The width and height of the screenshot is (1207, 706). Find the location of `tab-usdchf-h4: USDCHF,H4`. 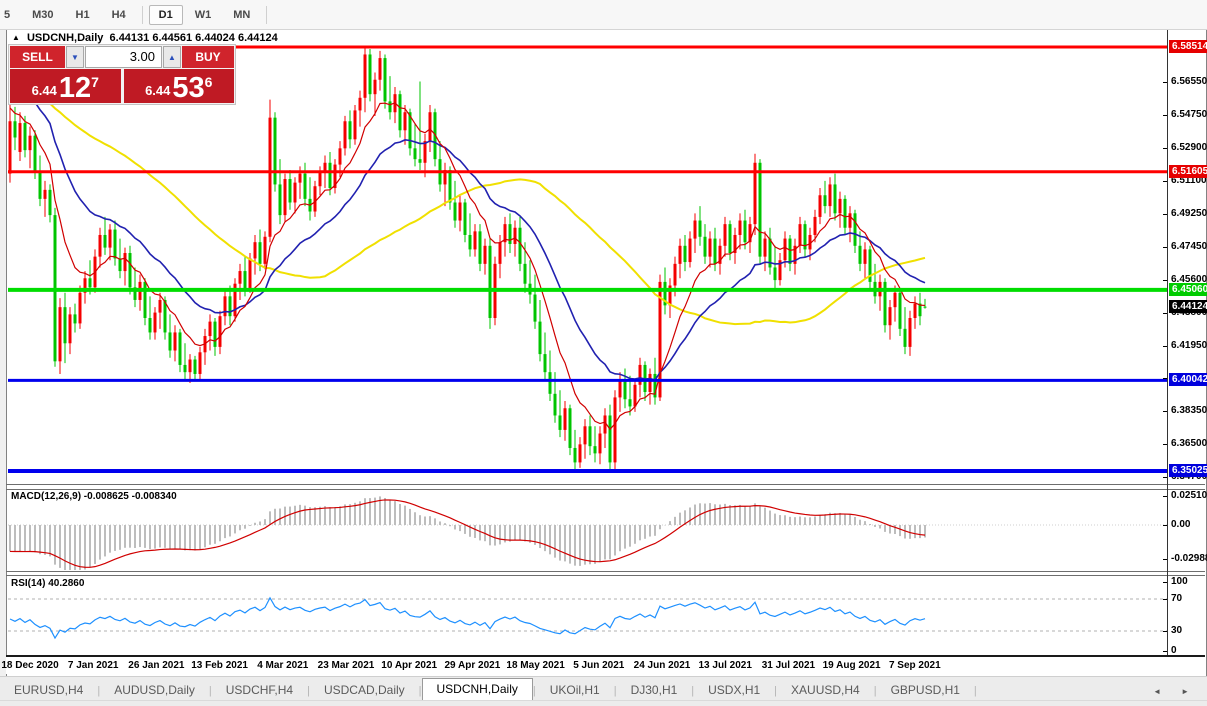

tab-usdchf-h4: USDCHF,H4 is located at coordinates (259, 690).